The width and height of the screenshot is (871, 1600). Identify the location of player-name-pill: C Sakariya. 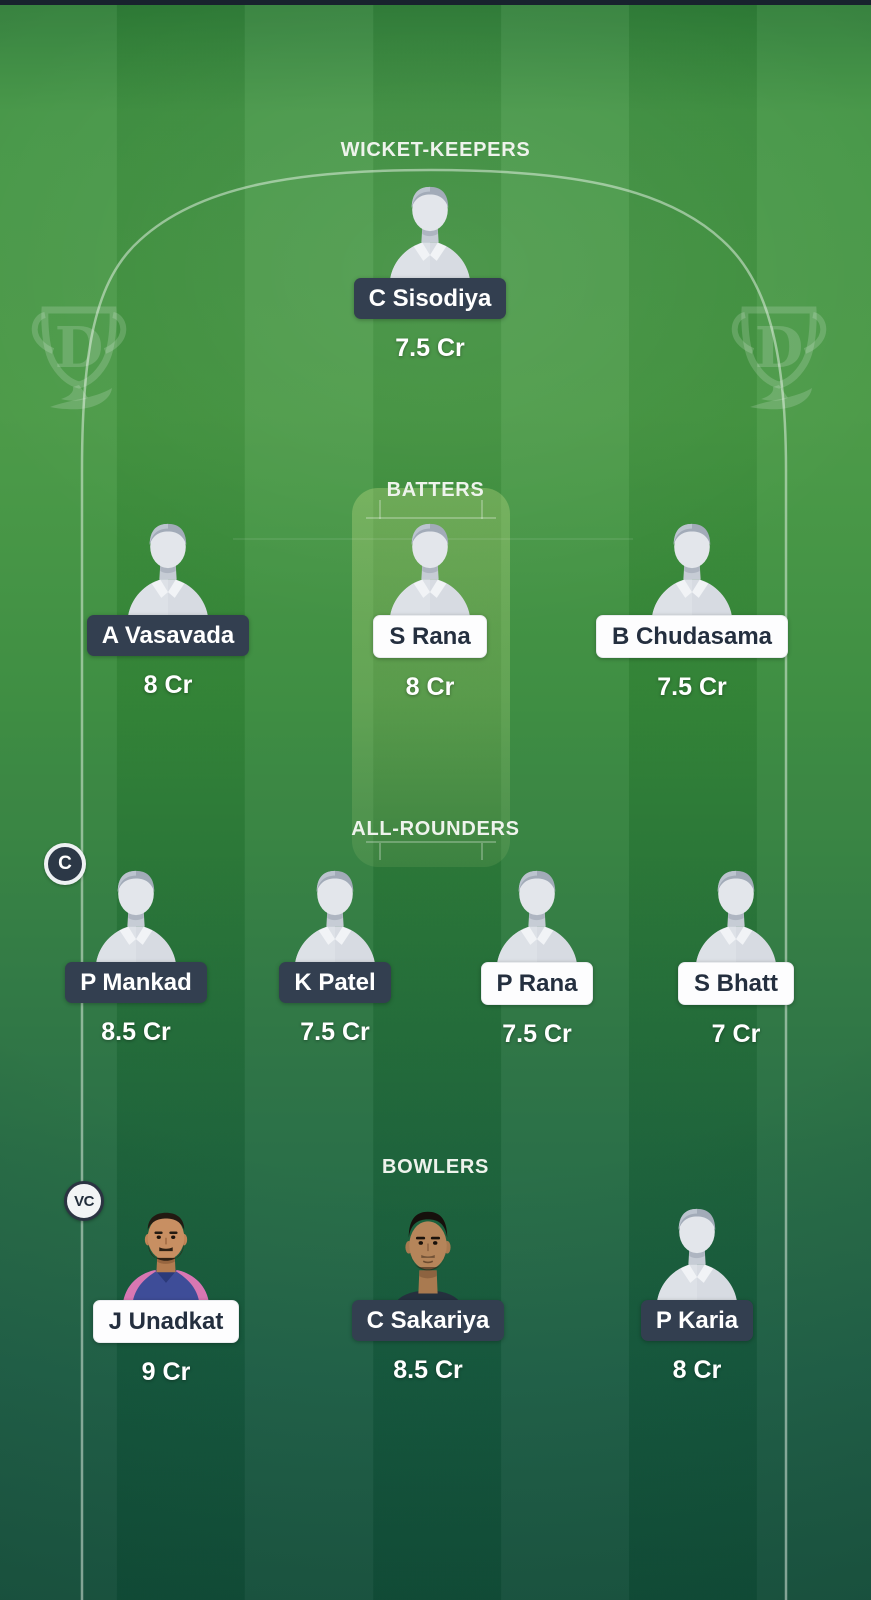
(428, 1320).